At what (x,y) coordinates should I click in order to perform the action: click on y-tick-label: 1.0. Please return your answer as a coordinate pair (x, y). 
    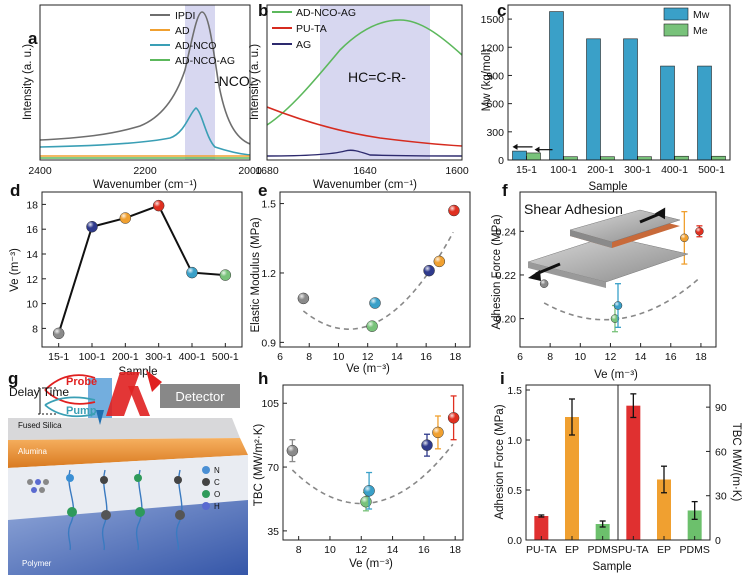
    Looking at the image, I should click on (514, 441).